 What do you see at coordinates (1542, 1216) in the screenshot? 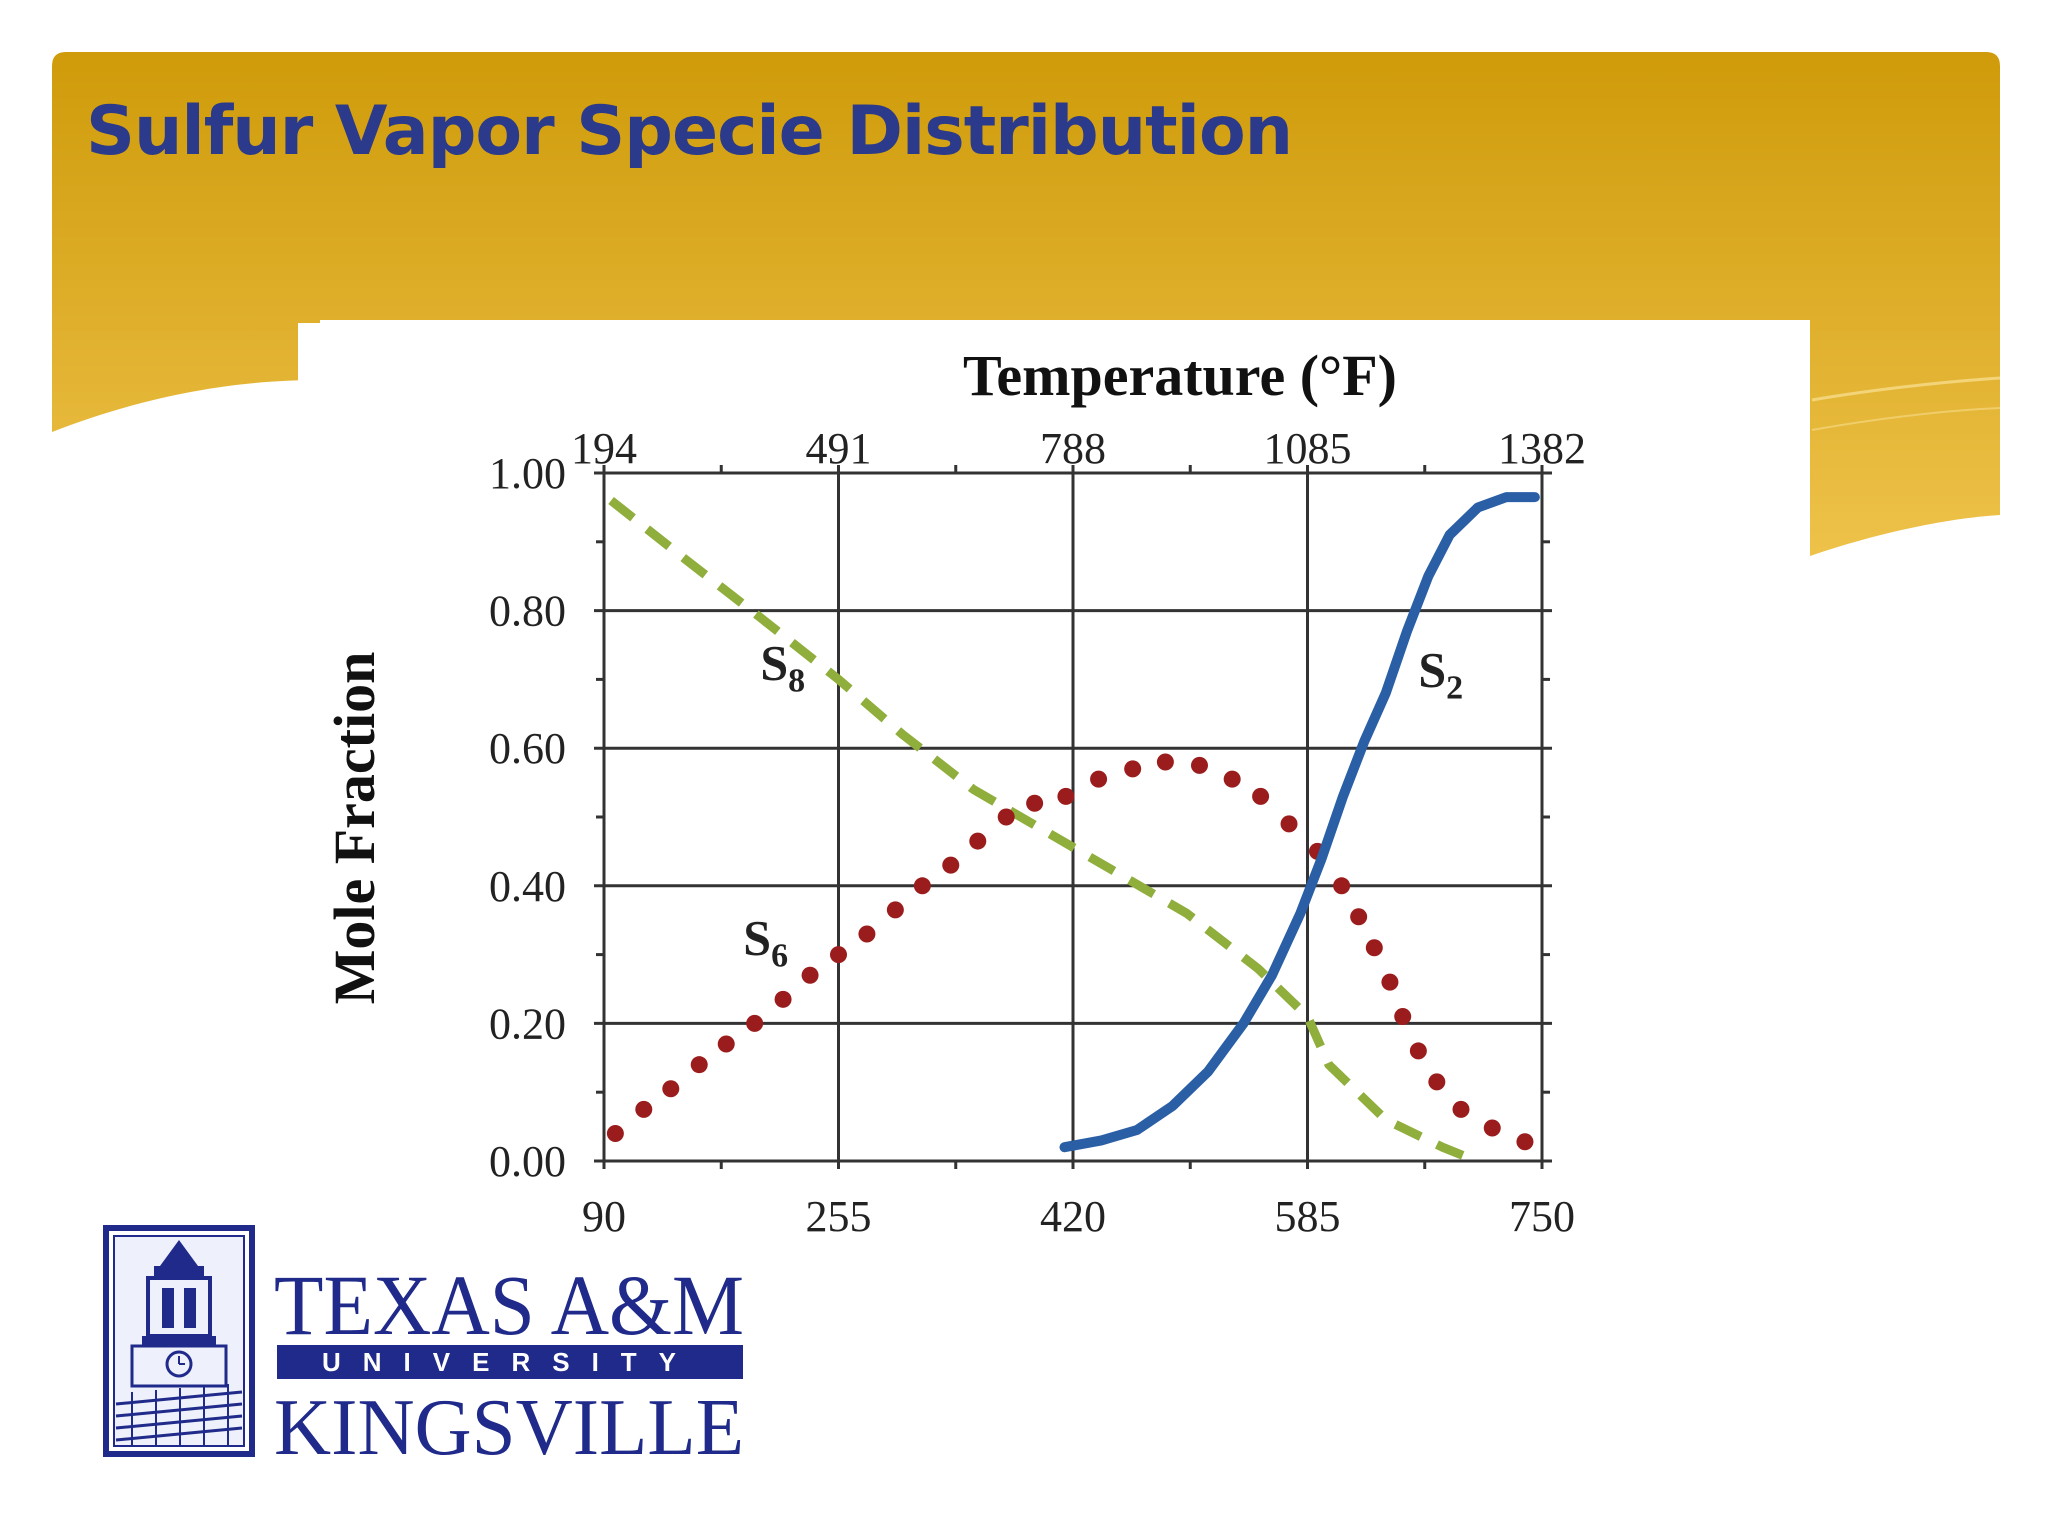
I see `x-tick-label: 750` at bounding box center [1542, 1216].